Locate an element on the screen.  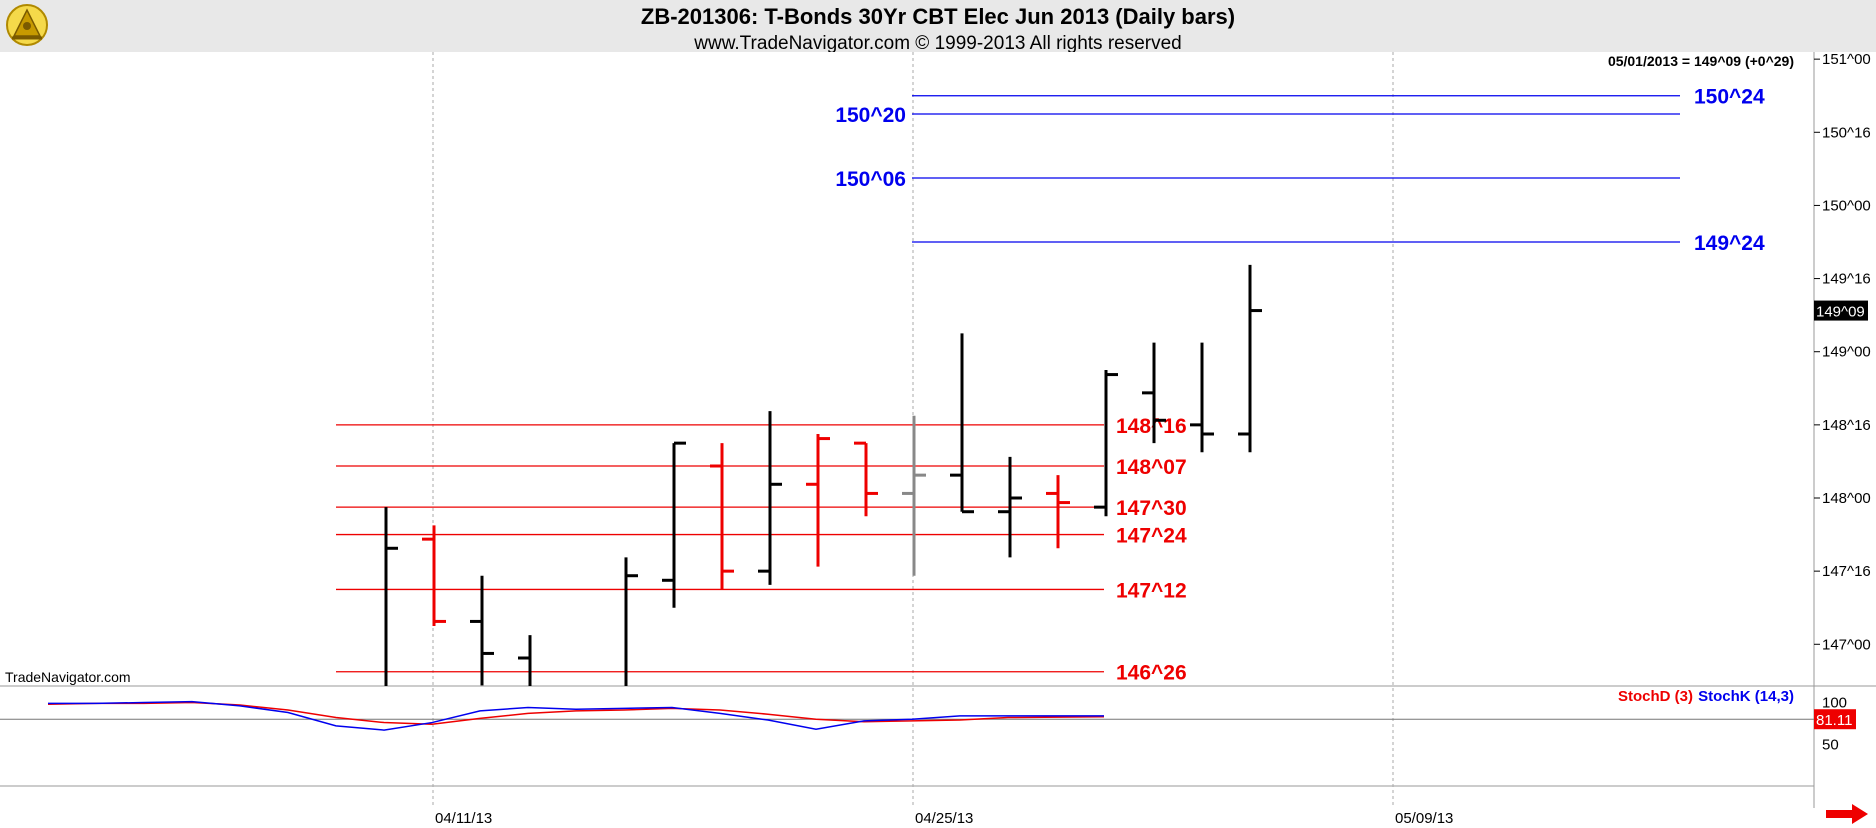
last-price-label: 149^09 is located at coordinates (1840, 312).